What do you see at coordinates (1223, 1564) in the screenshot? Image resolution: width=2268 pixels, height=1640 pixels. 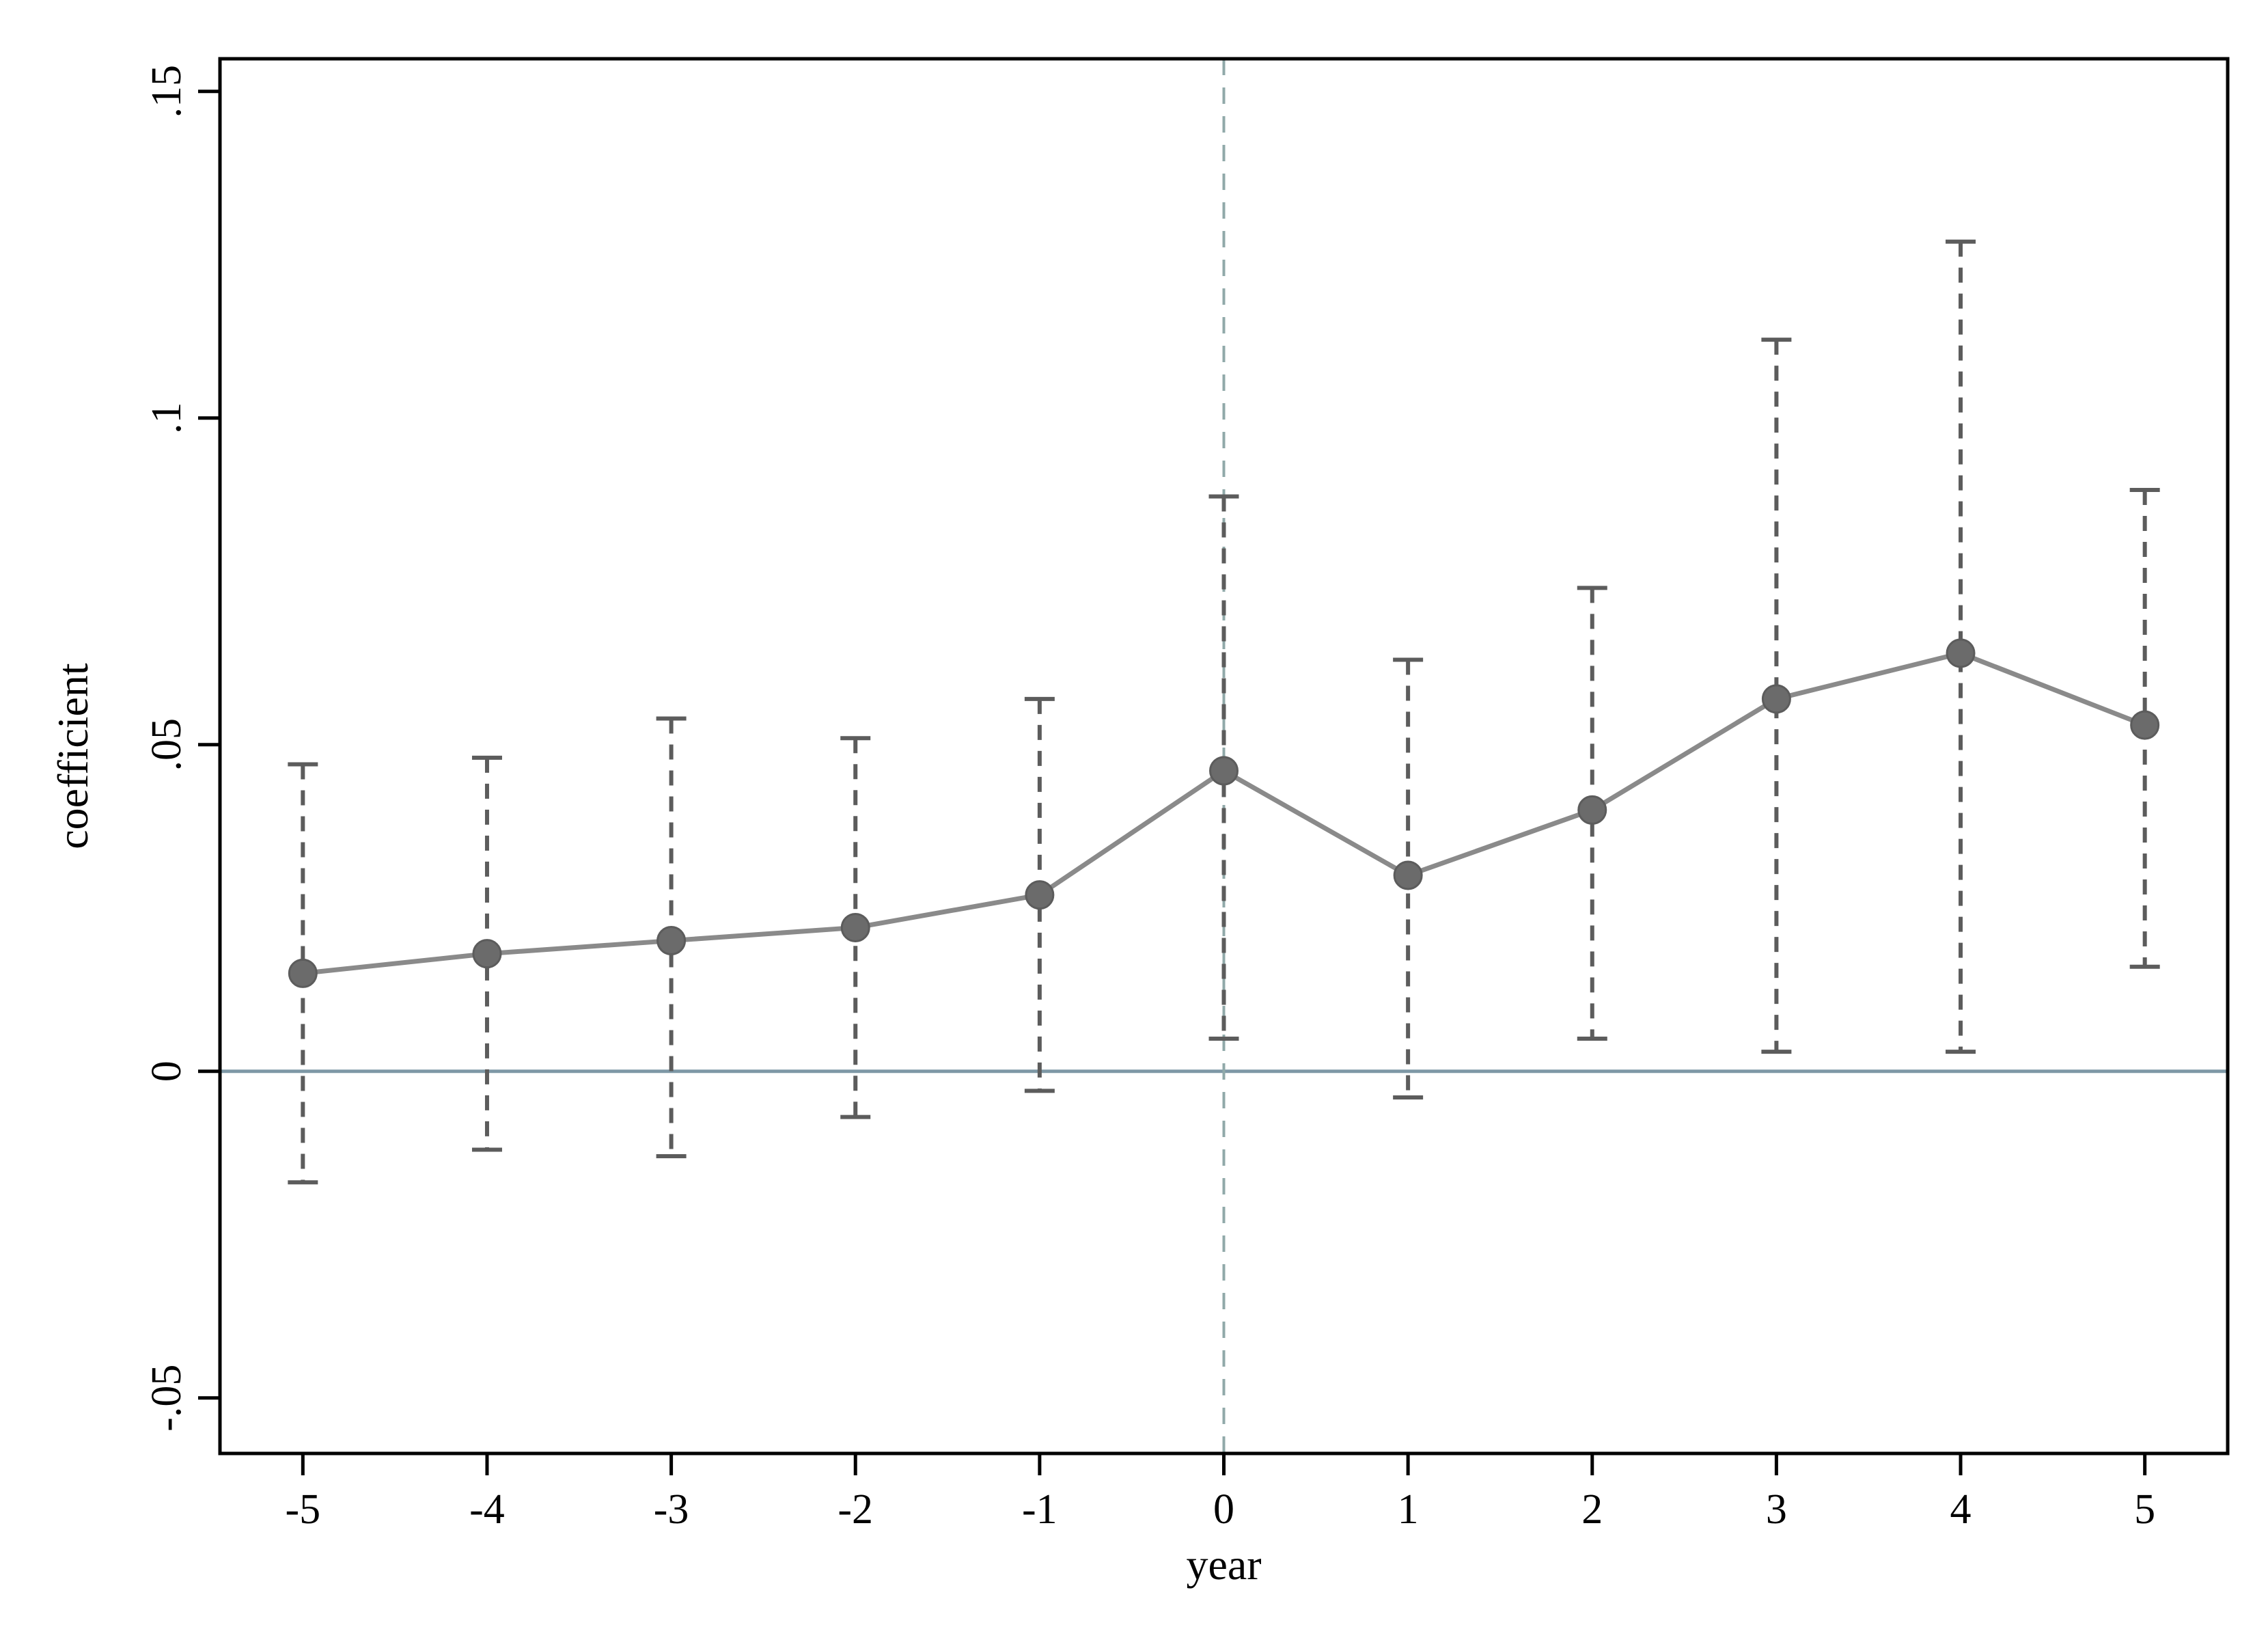 I see `x-axis-title: year` at bounding box center [1223, 1564].